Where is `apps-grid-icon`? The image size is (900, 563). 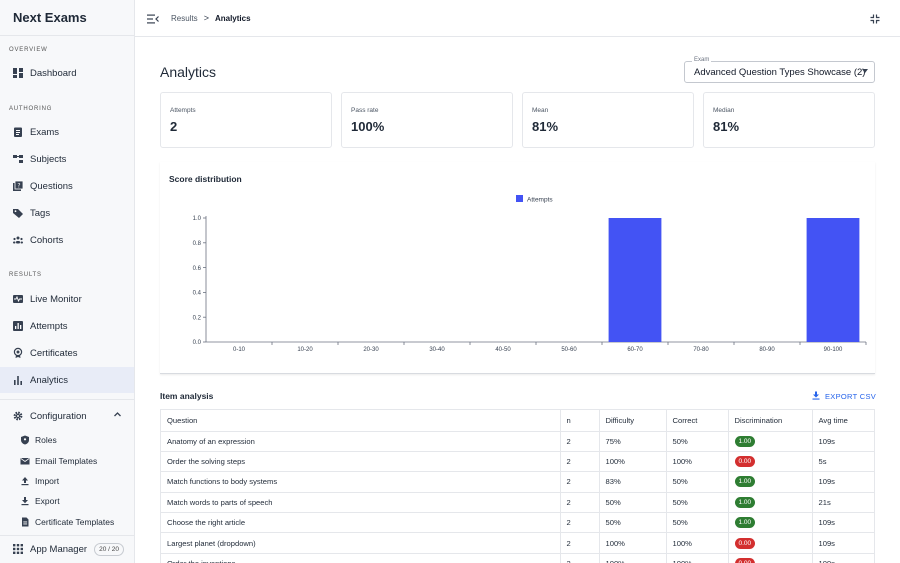 apps-grid-icon is located at coordinates (18, 549).